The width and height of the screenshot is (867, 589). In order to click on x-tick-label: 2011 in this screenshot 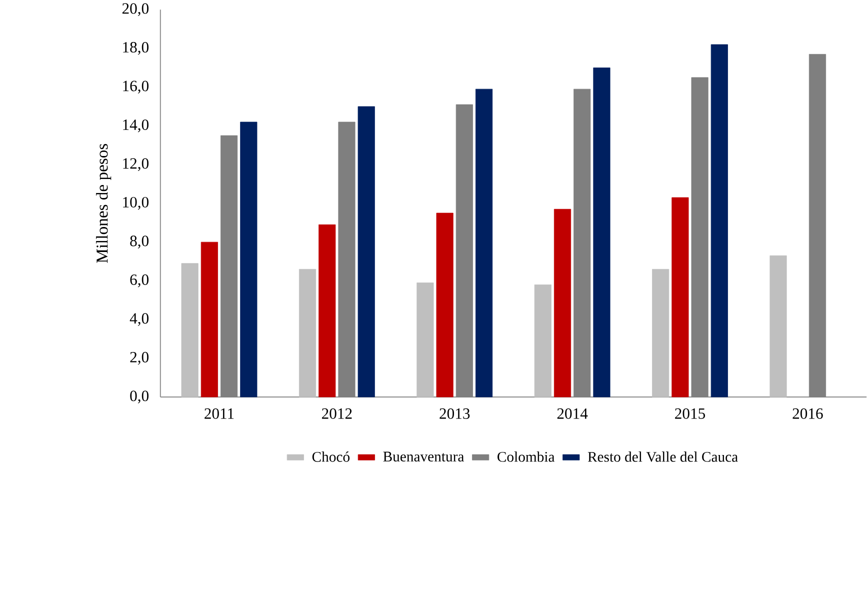, I will do `click(219, 413)`.